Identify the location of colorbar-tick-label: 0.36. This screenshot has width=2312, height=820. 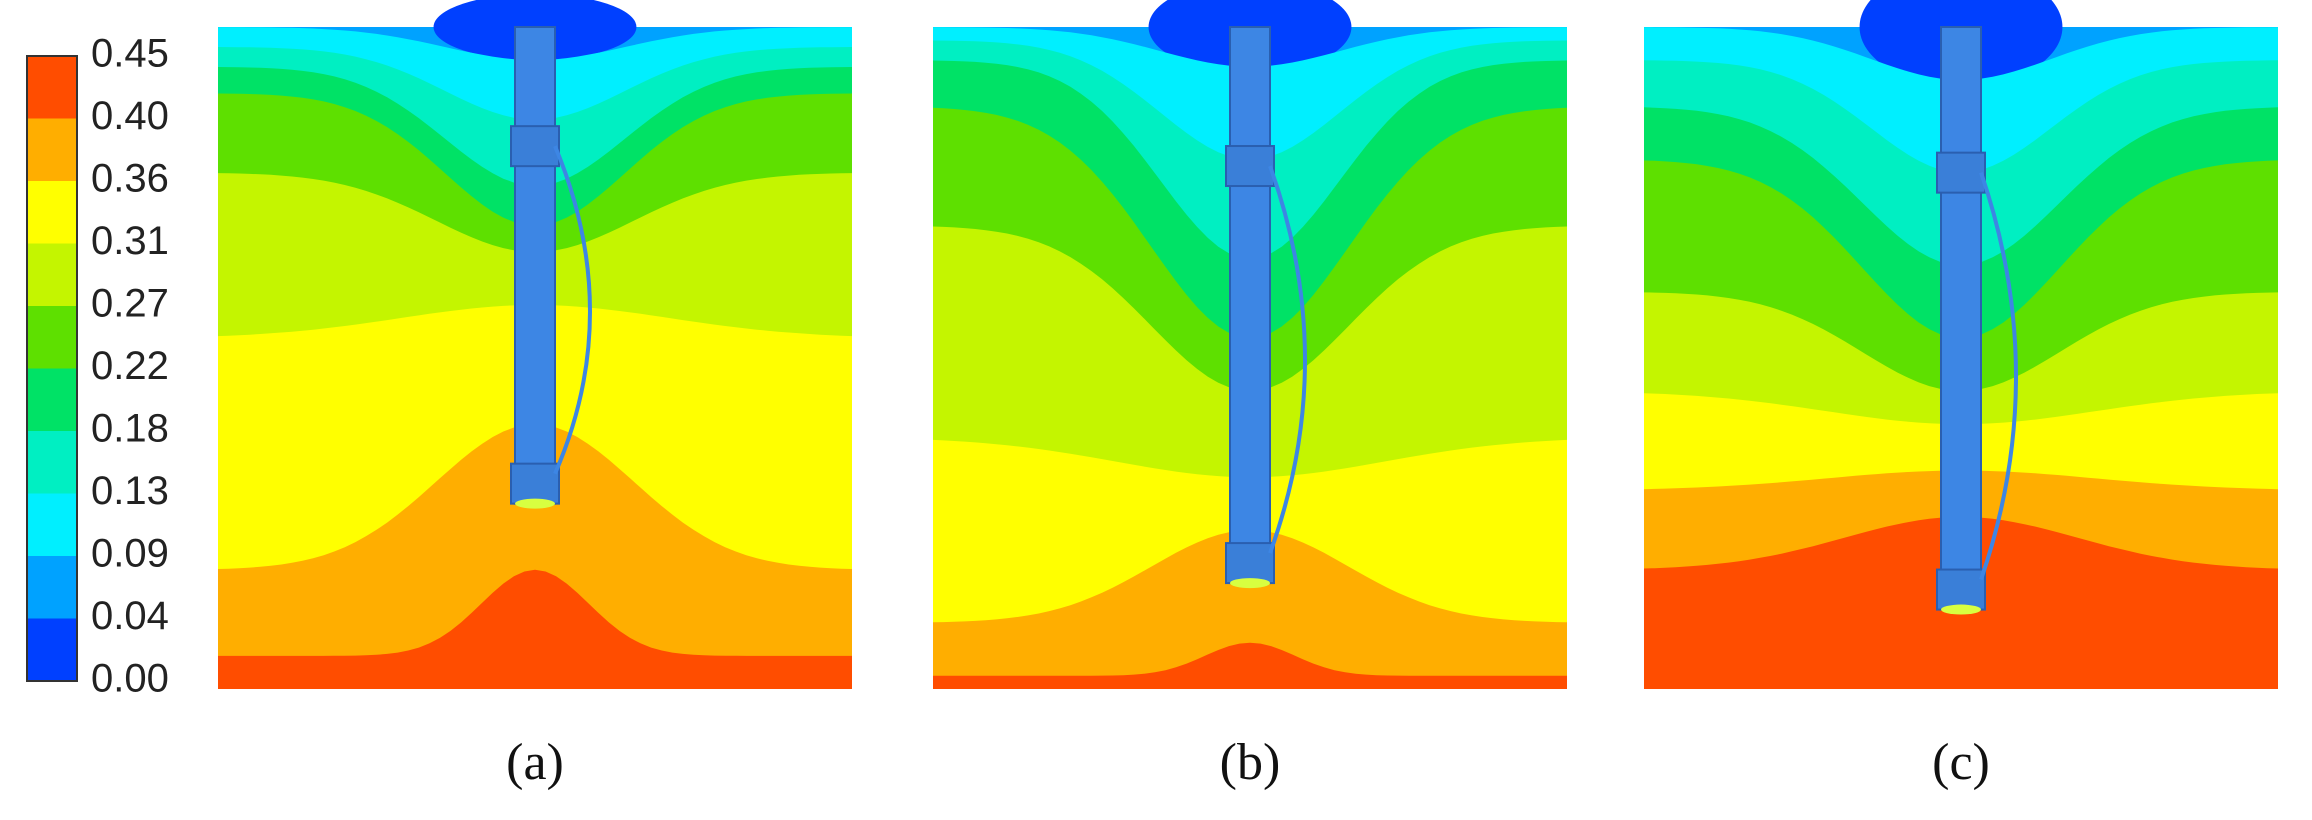
(130, 179).